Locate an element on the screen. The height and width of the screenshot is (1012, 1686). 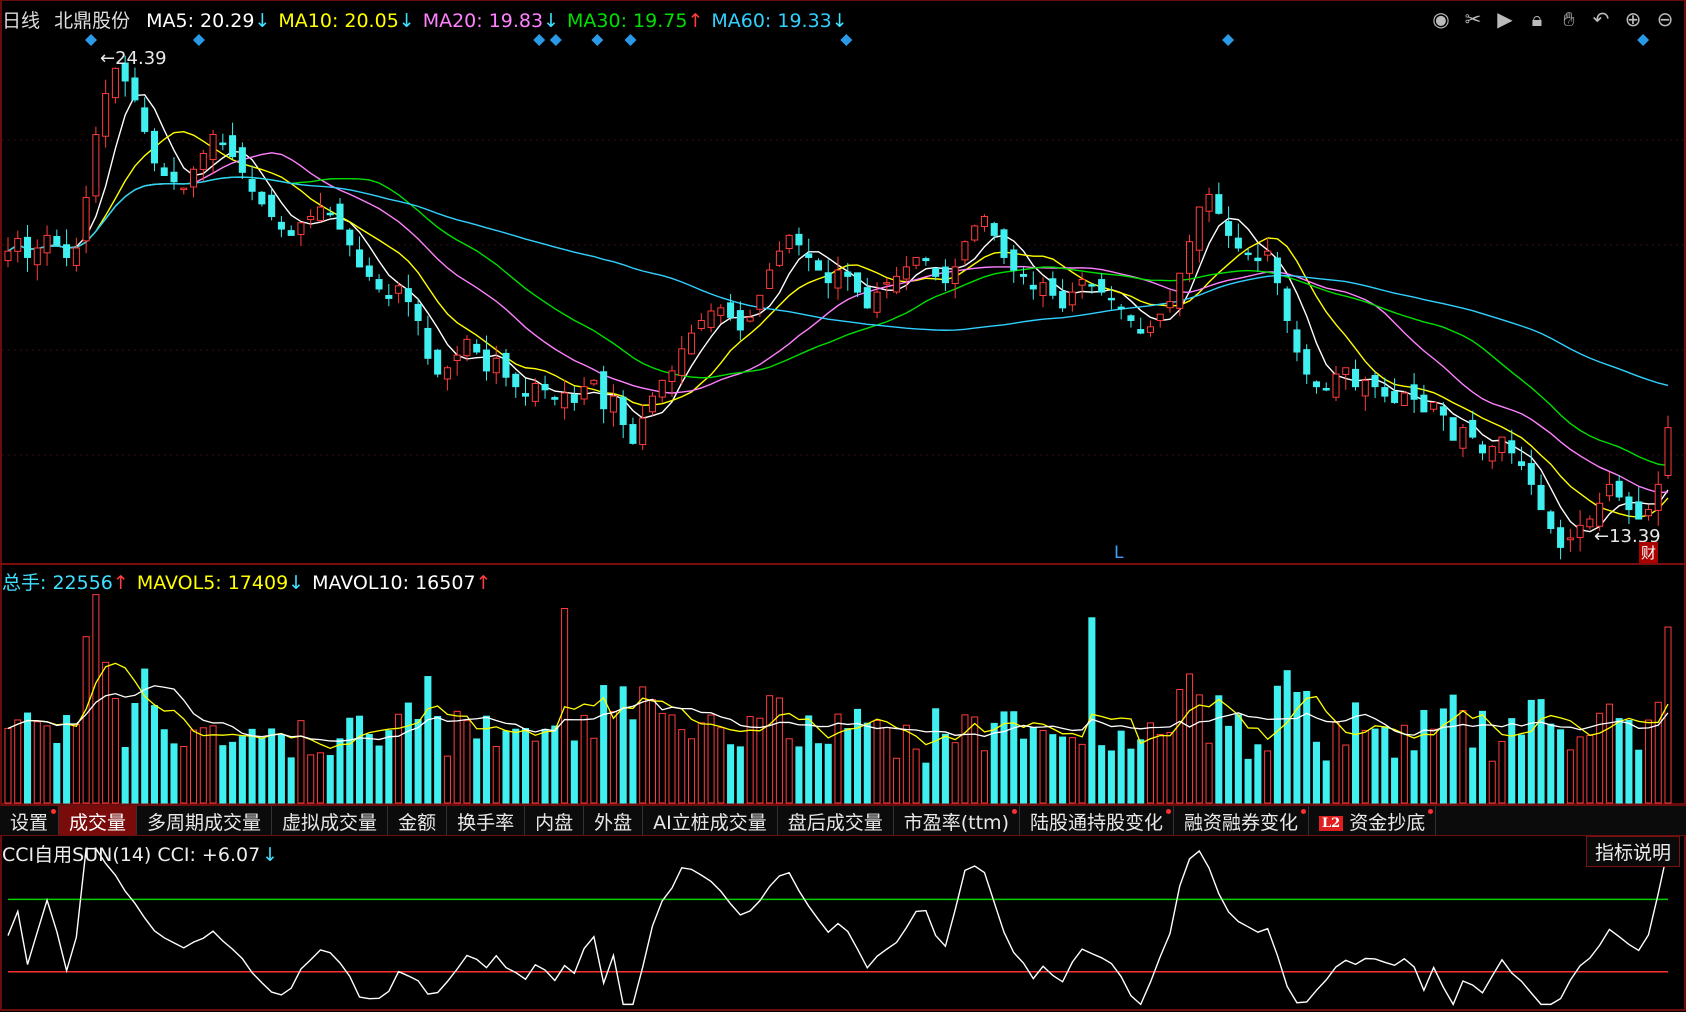
tab-5: 换手率 is located at coordinates (486, 820).